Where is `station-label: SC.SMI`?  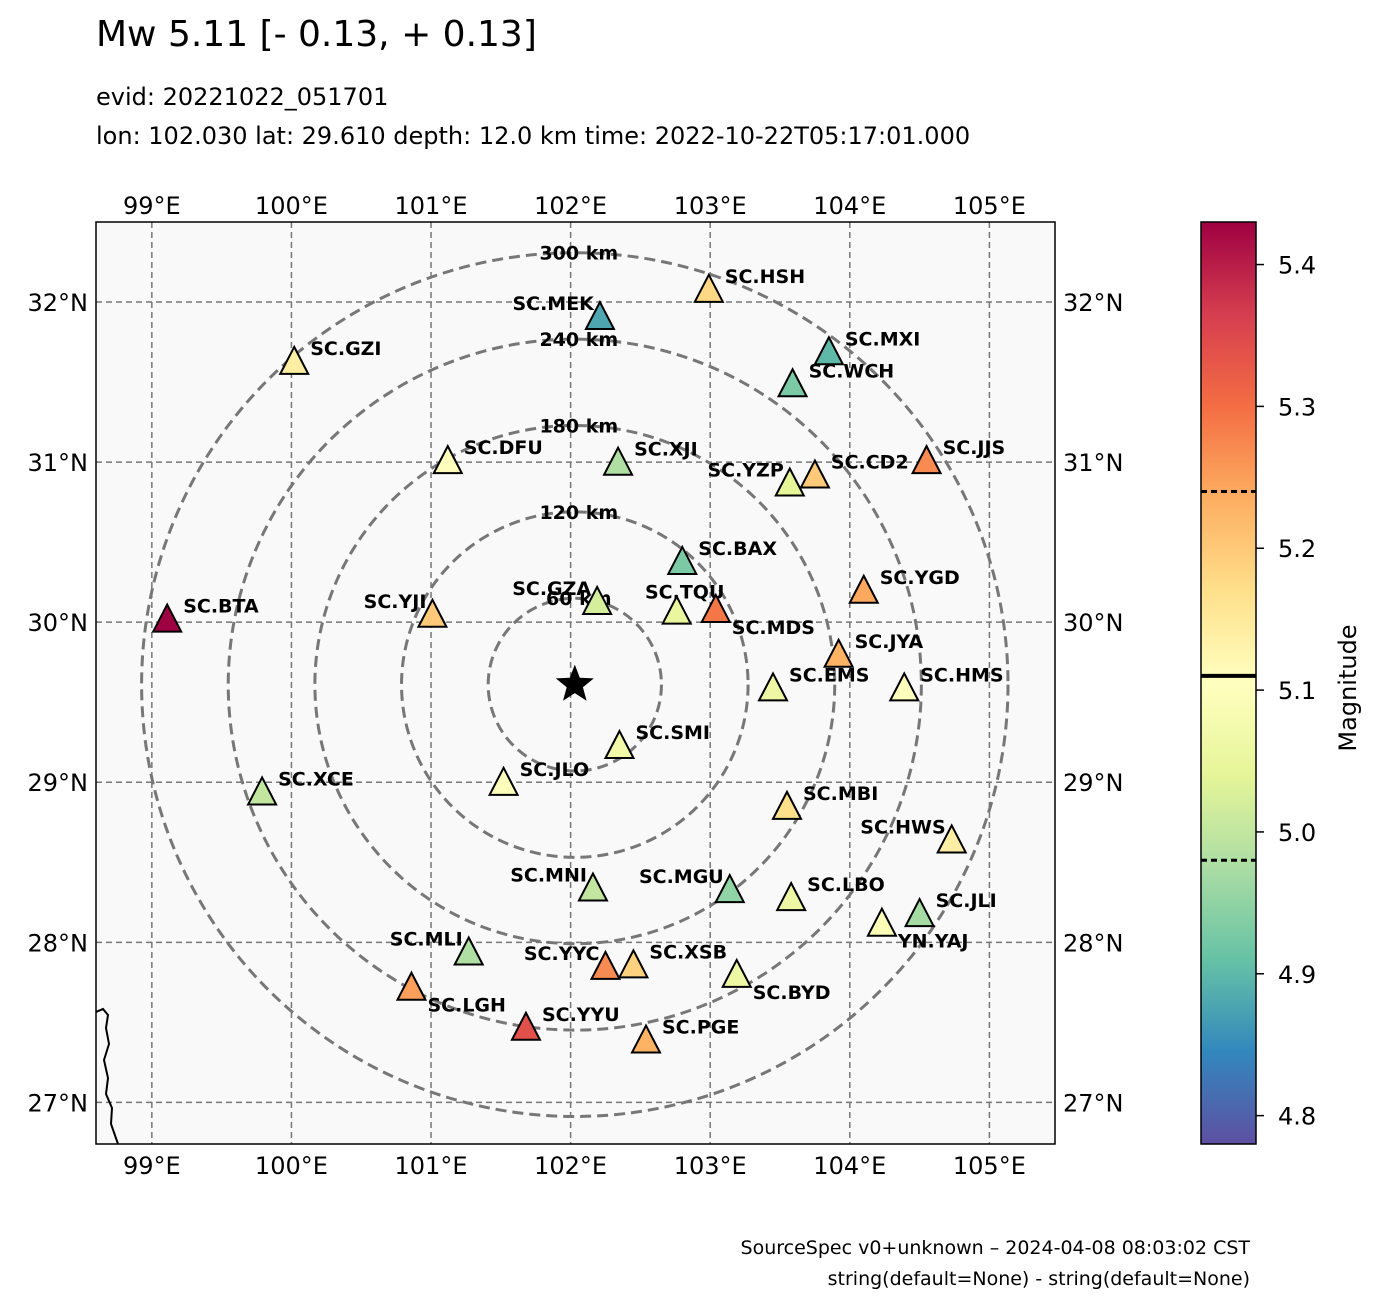 station-label: SC.SMI is located at coordinates (672, 733).